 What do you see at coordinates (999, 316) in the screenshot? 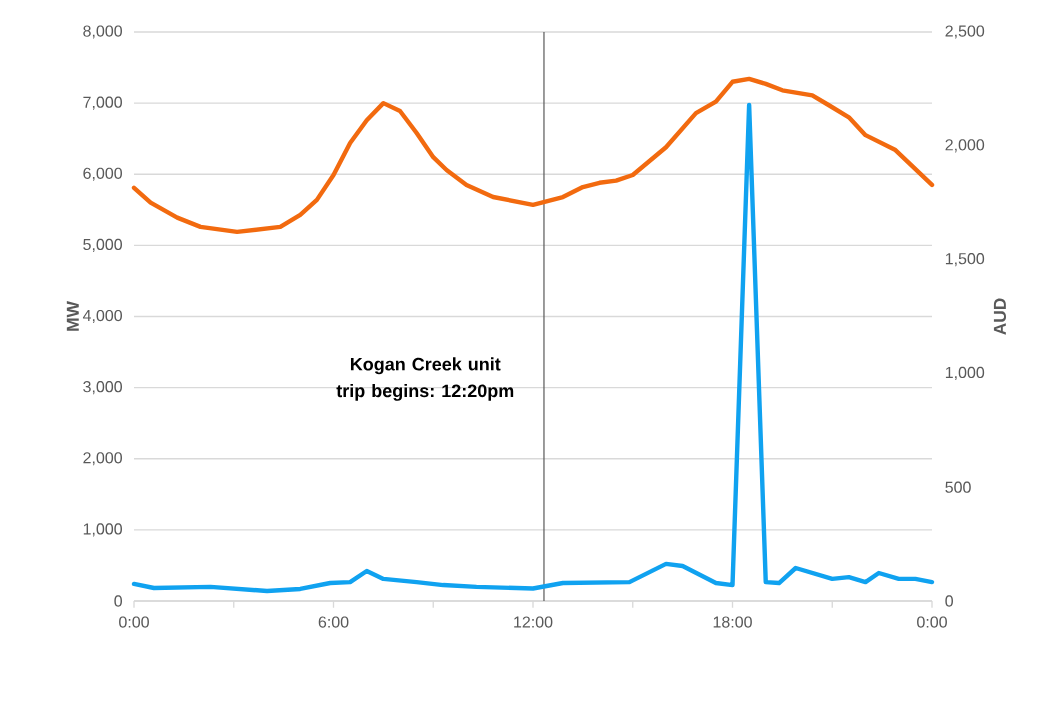
I see `y2-axis-title: AUD` at bounding box center [999, 316].